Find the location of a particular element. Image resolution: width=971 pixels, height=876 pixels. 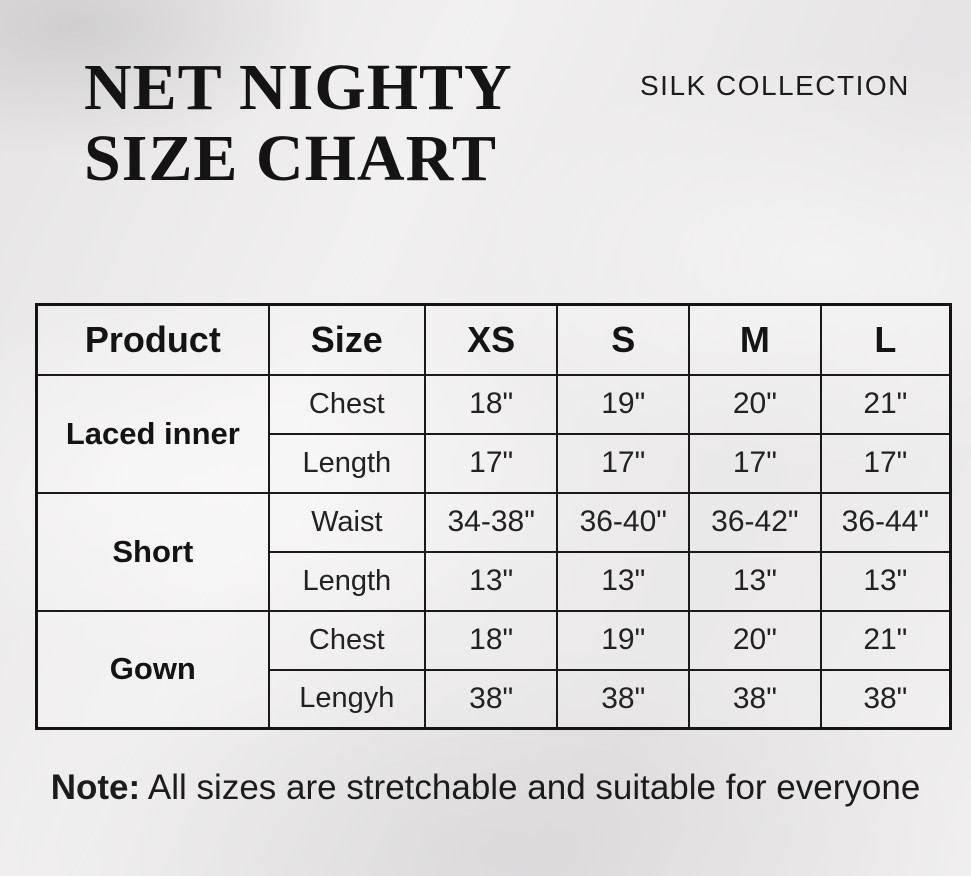

note-label: Note: is located at coordinates (95, 787).